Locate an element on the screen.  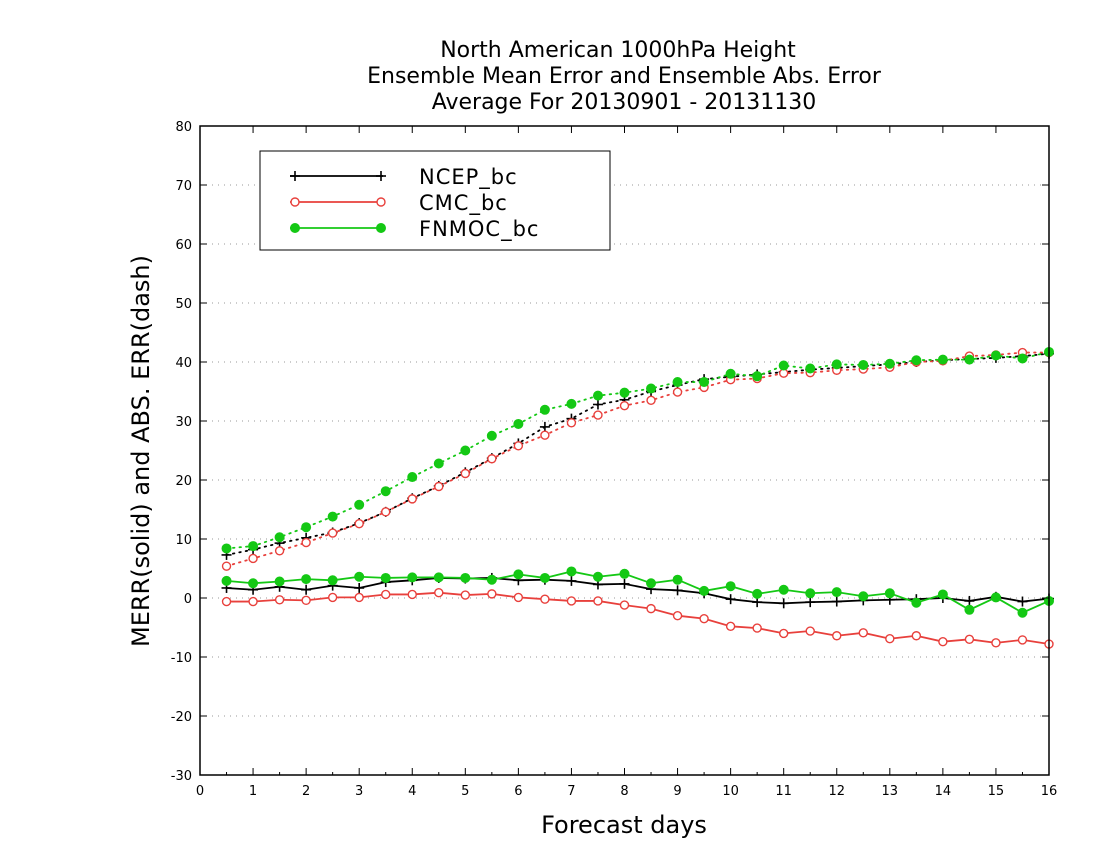
y-tick-label: 80 is located at coordinates (183, 127).